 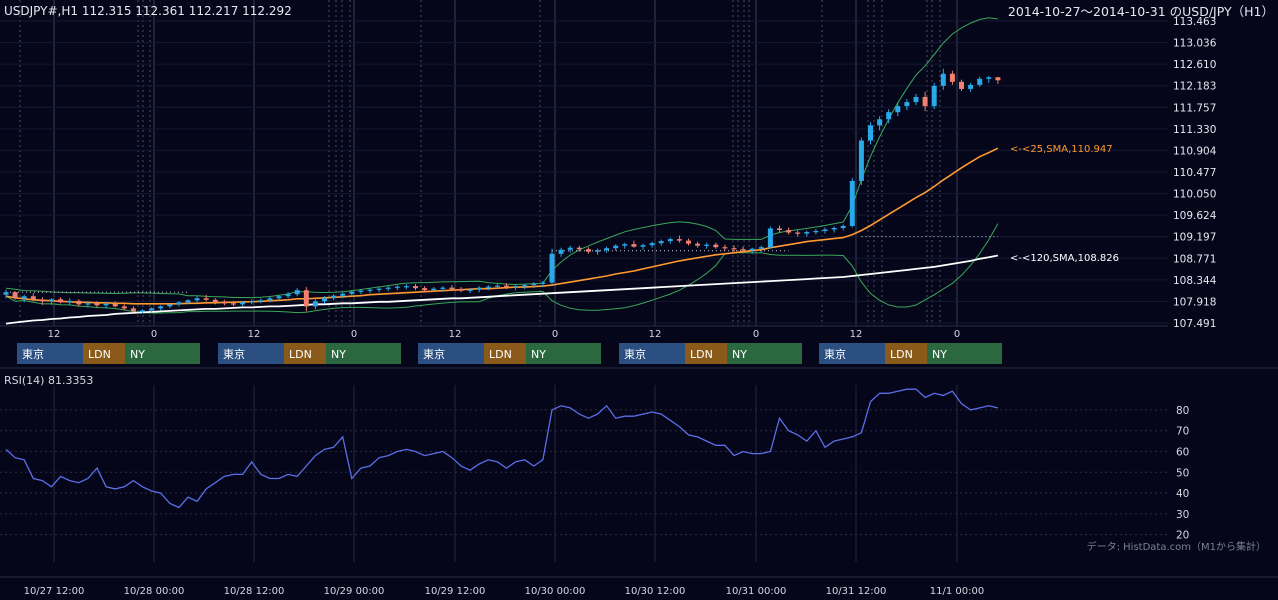 What do you see at coordinates (957, 591) in the screenshot?
I see `date-tick-label: 11/1 00:00` at bounding box center [957, 591].